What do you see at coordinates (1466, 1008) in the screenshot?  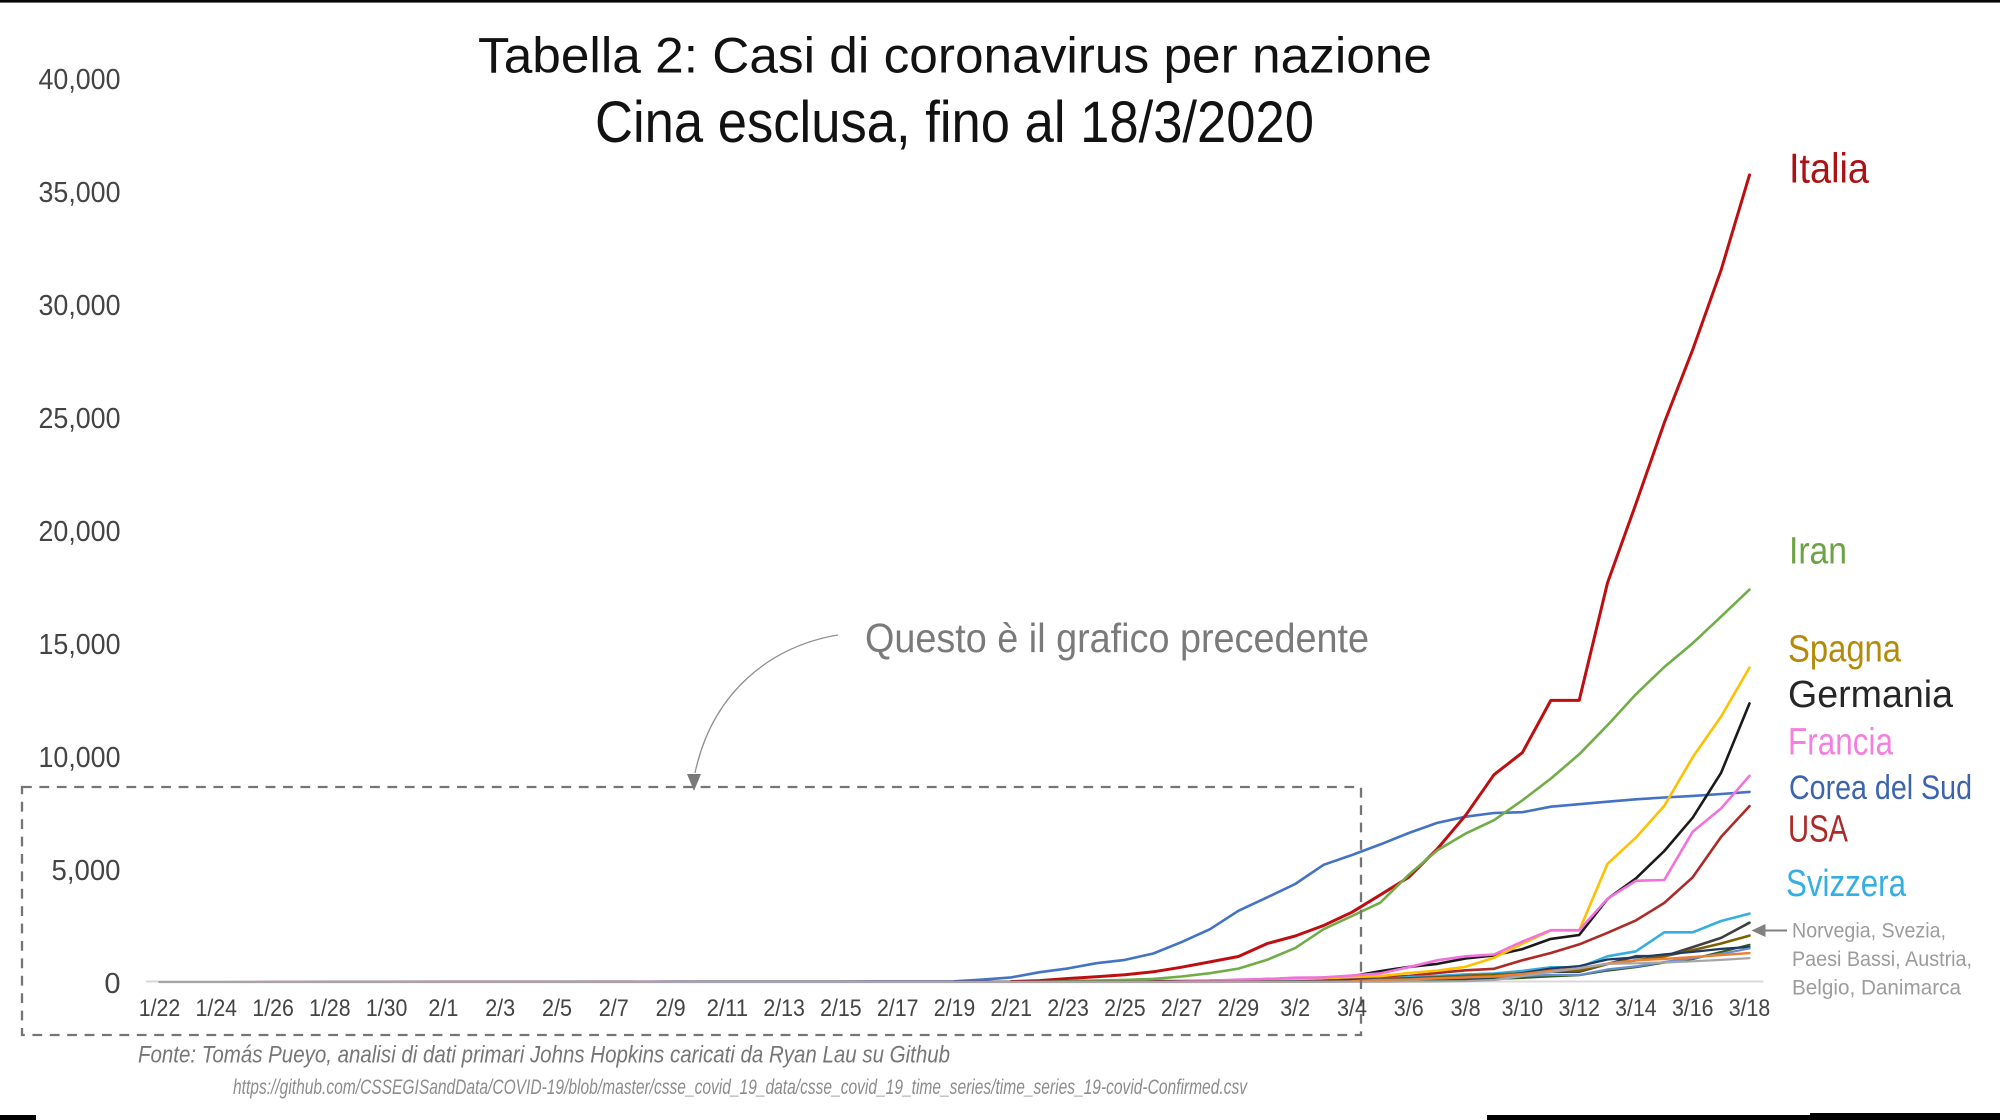 I see `svg-text: 3/8` at bounding box center [1466, 1008].